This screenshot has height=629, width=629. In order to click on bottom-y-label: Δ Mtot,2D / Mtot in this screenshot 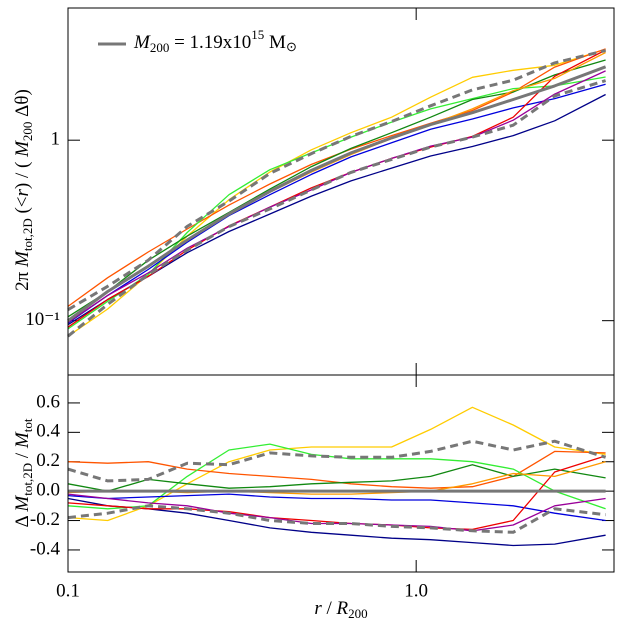, I will do `click(23, 472)`.